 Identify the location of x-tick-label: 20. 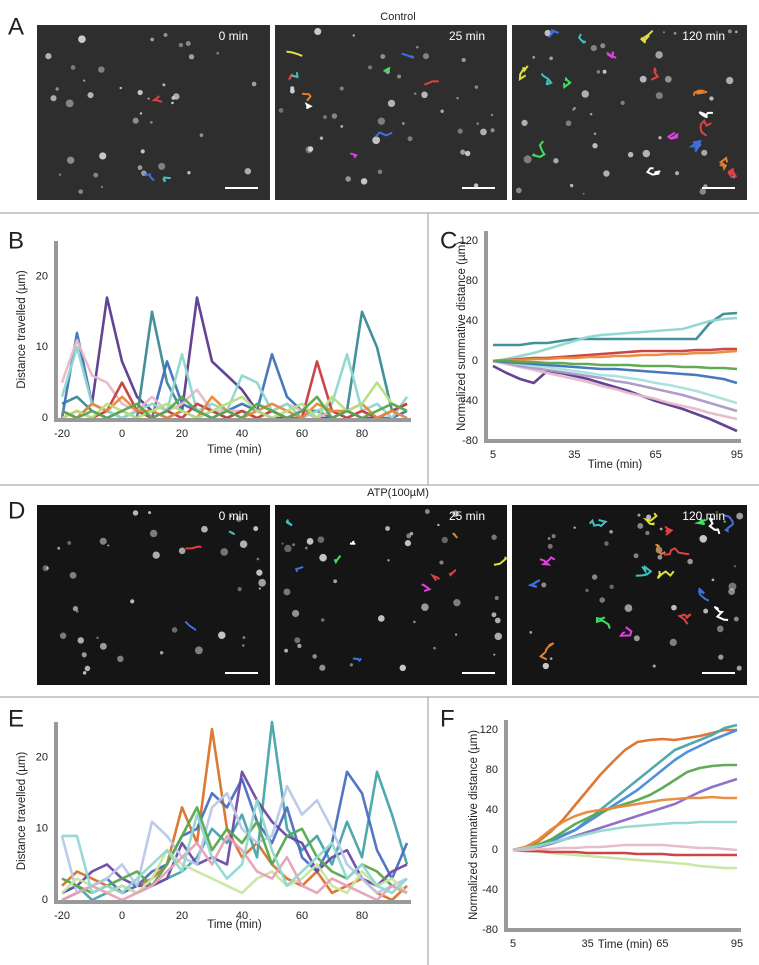
(182, 916).